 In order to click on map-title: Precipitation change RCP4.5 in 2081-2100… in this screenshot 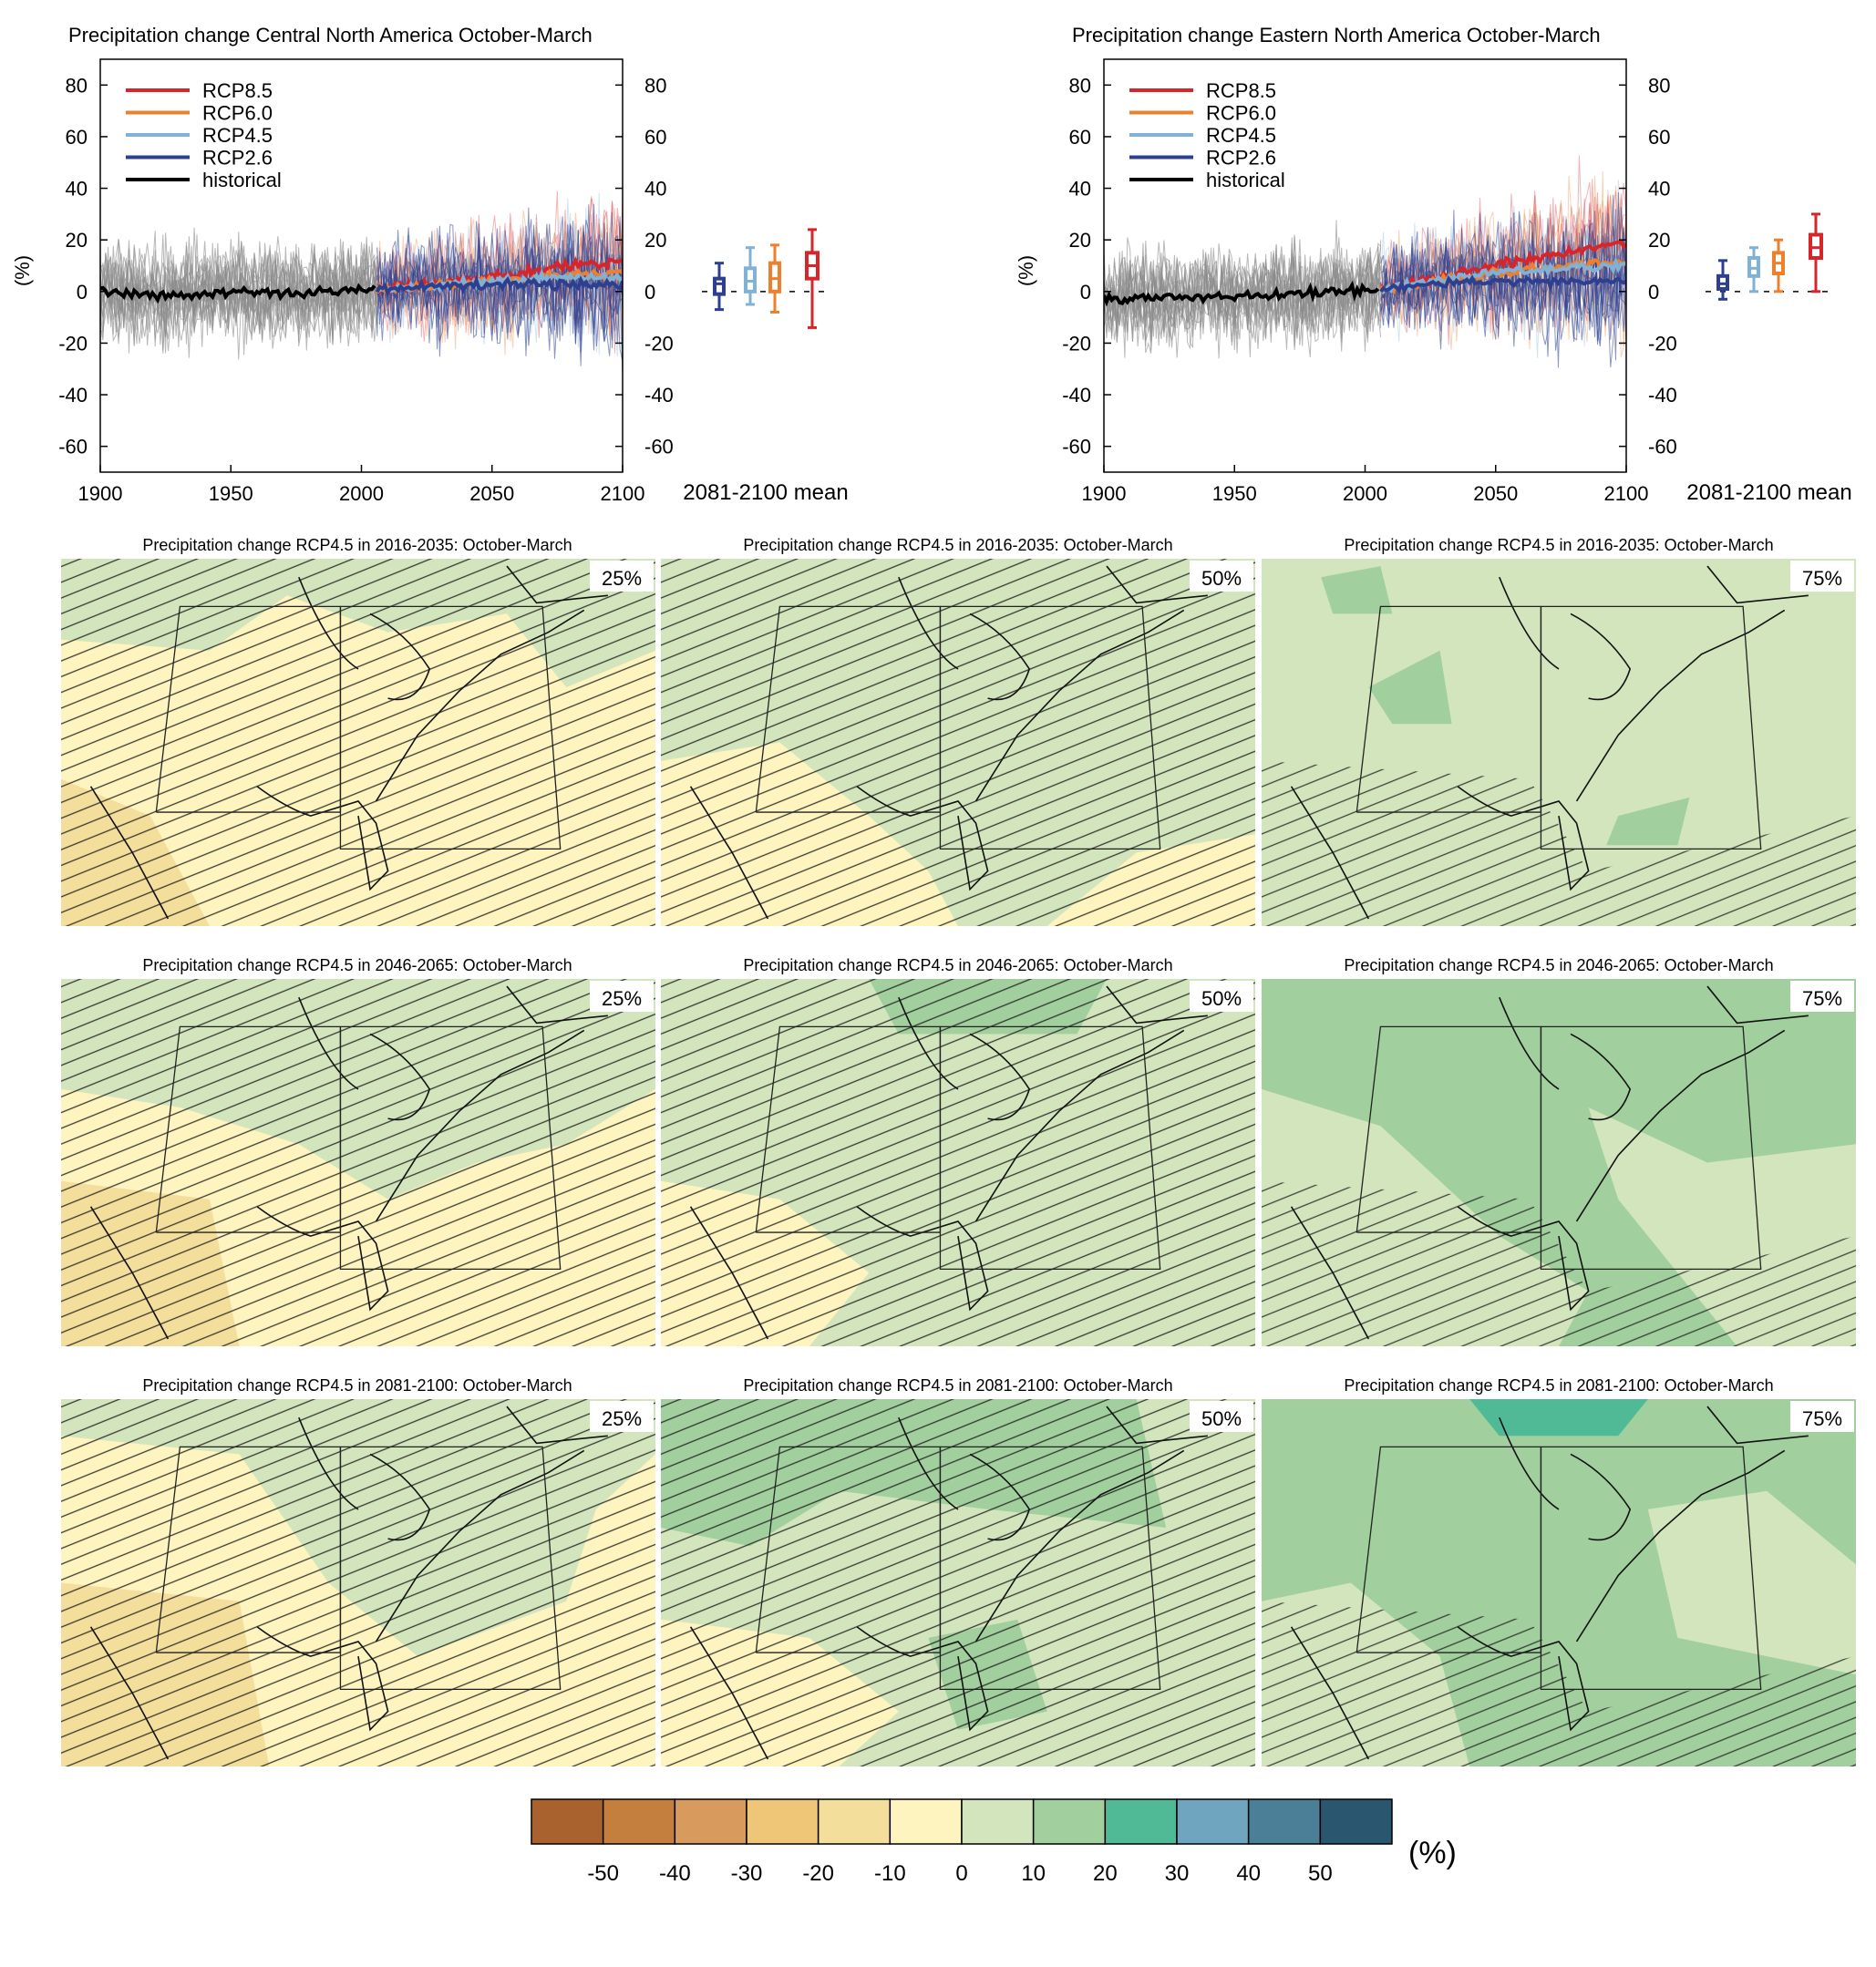, I will do `click(1558, 1385)`.